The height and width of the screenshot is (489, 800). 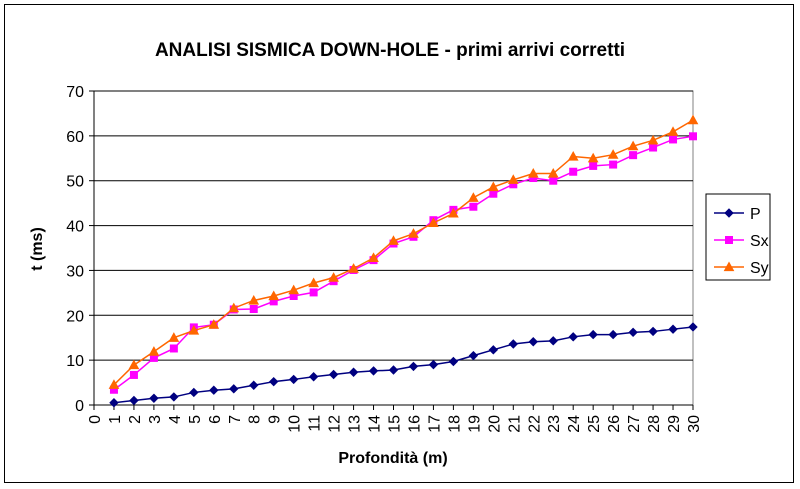 I want to click on y-tick-label: 60, so click(x=75, y=137).